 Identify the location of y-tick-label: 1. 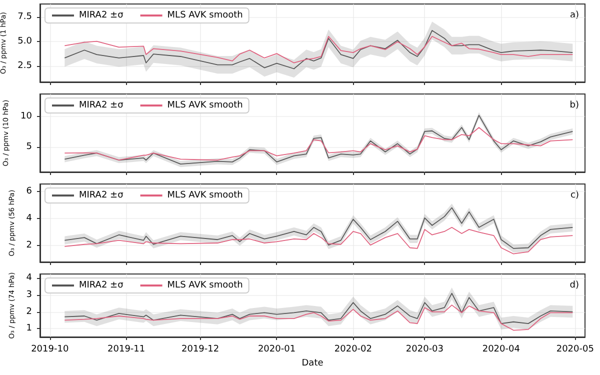
(29, 329).